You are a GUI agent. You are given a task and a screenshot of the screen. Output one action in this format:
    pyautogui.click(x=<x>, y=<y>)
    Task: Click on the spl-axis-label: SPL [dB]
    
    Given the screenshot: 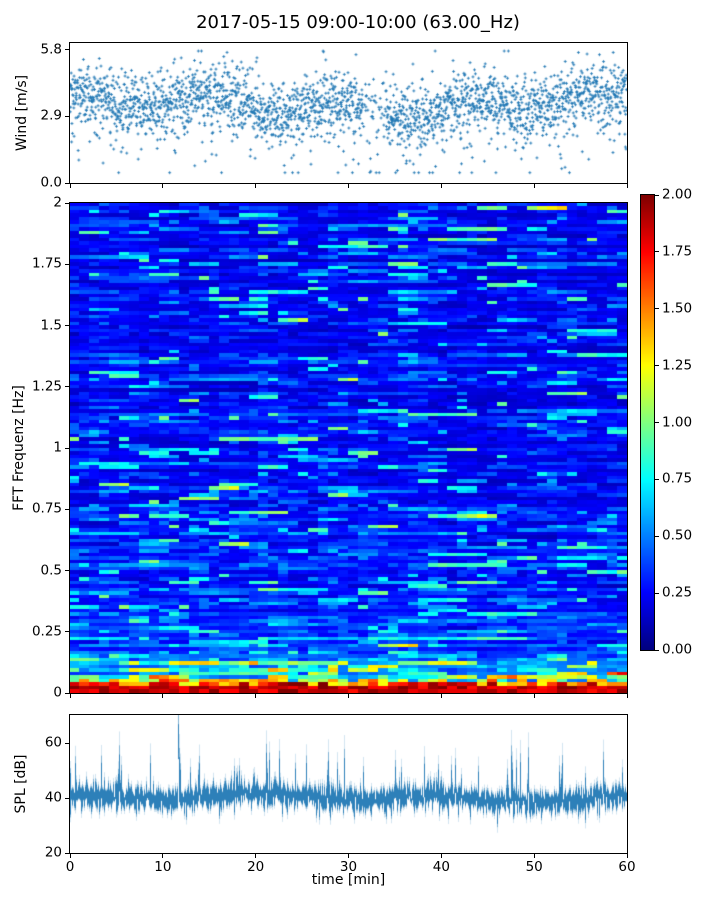 What is the action you would take?
    pyautogui.click(x=21, y=784)
    